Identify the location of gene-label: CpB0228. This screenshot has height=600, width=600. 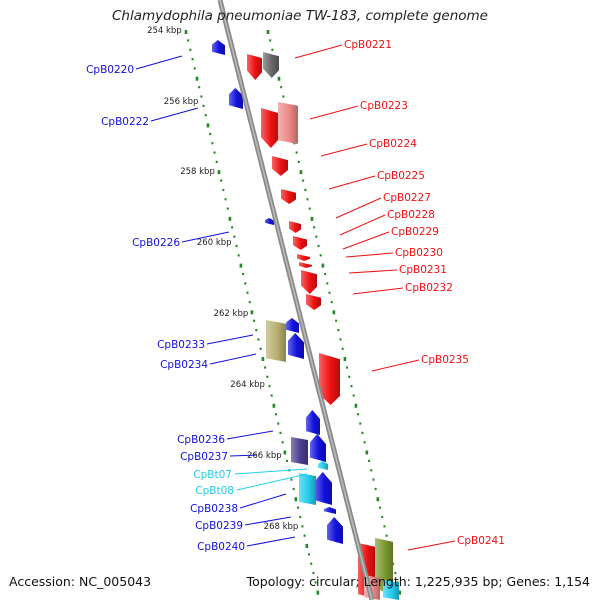
(411, 215).